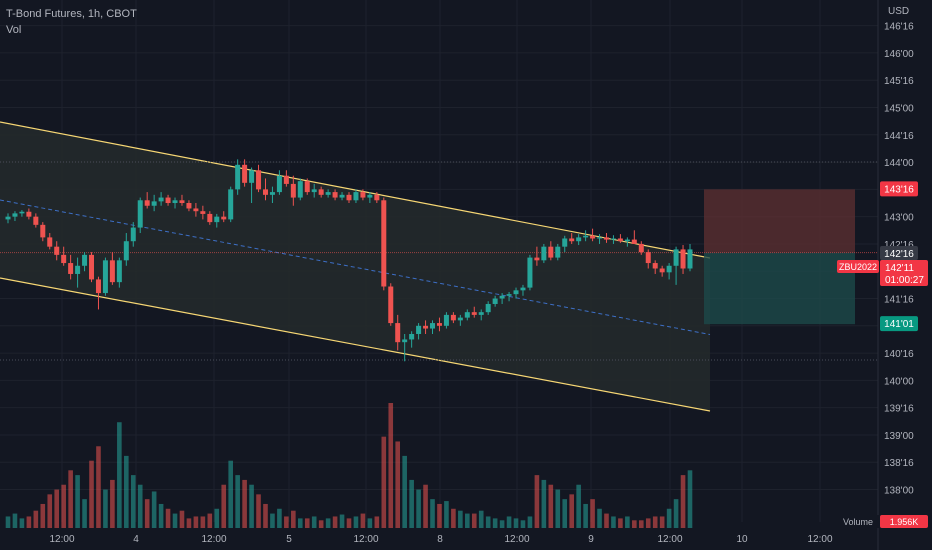  What do you see at coordinates (858, 522) in the screenshot?
I see `volume-label: Volume` at bounding box center [858, 522].